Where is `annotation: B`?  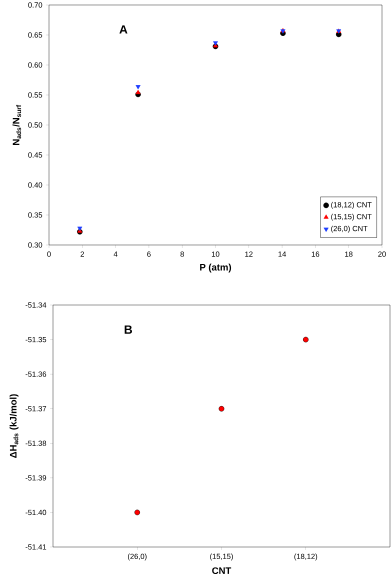 annotation: B is located at coordinates (128, 329).